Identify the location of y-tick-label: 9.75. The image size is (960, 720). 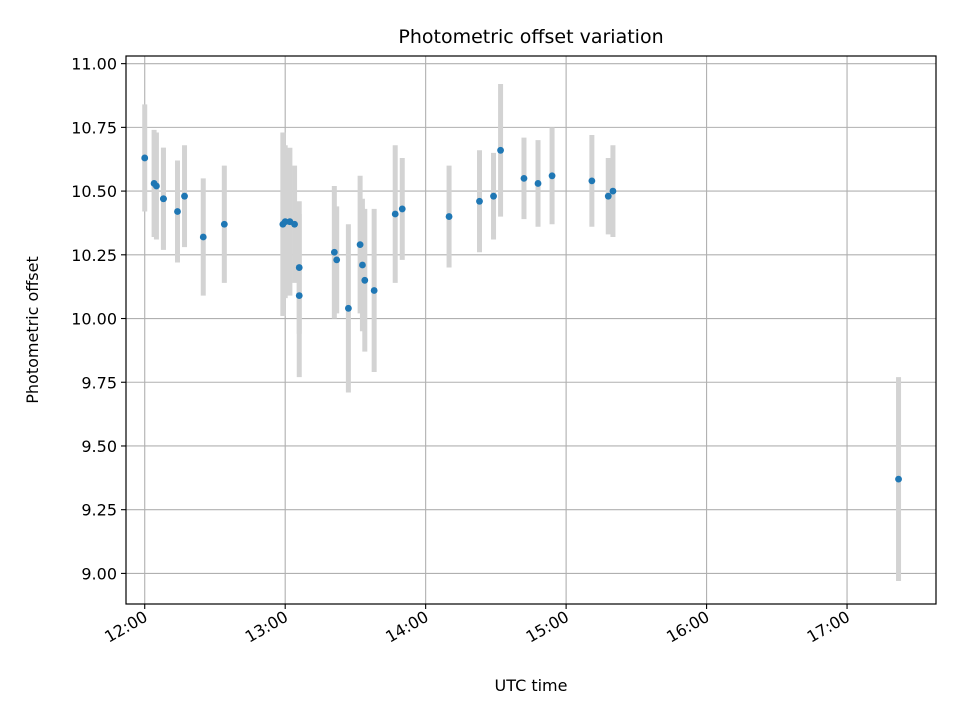
(99, 382).